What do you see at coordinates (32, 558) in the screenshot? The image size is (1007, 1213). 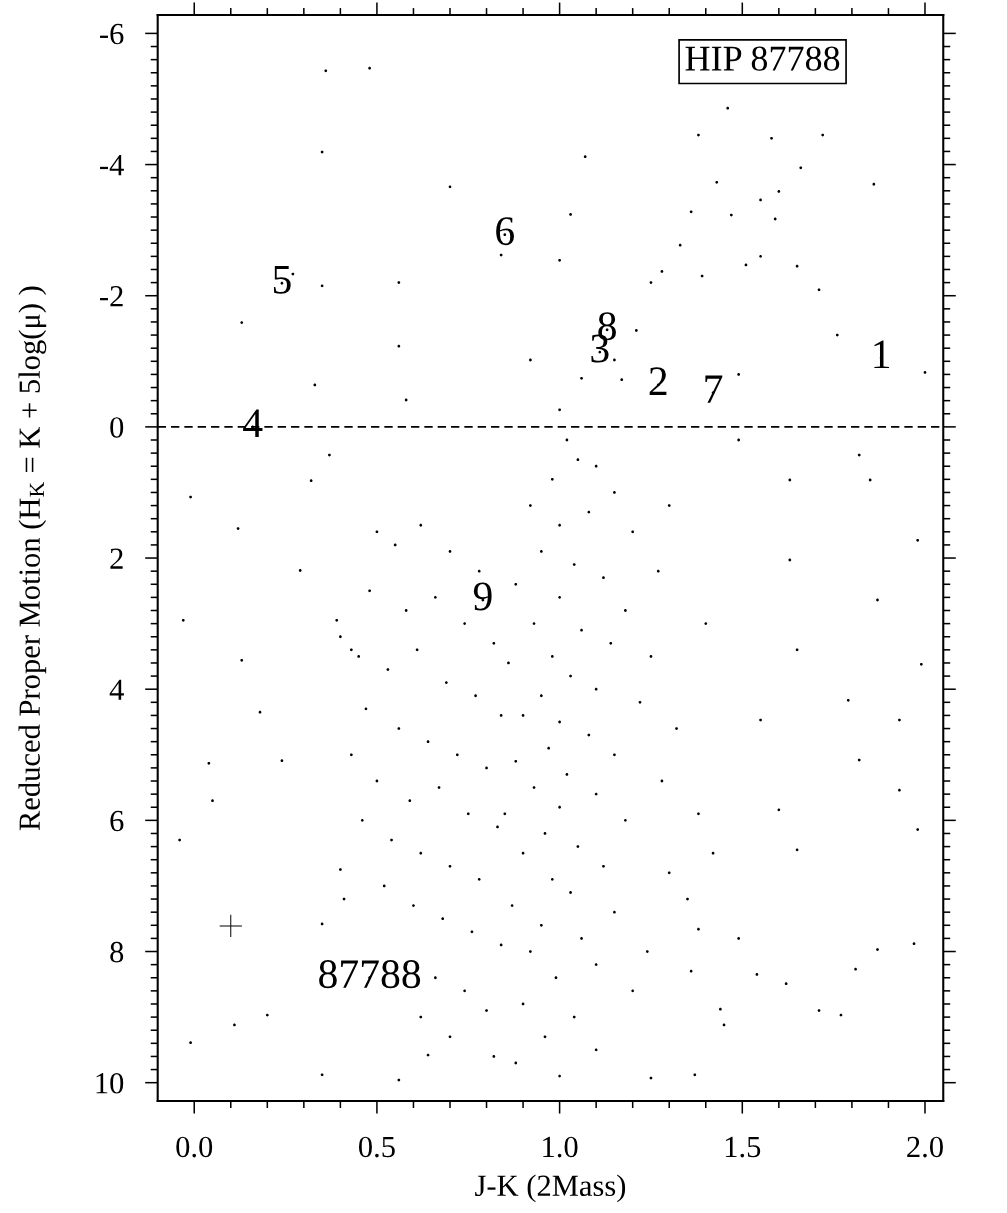 I see `y-axis-title: Reduced Proper Motion (H$_{K}$ = K + 5log(μ) )` at bounding box center [32, 558].